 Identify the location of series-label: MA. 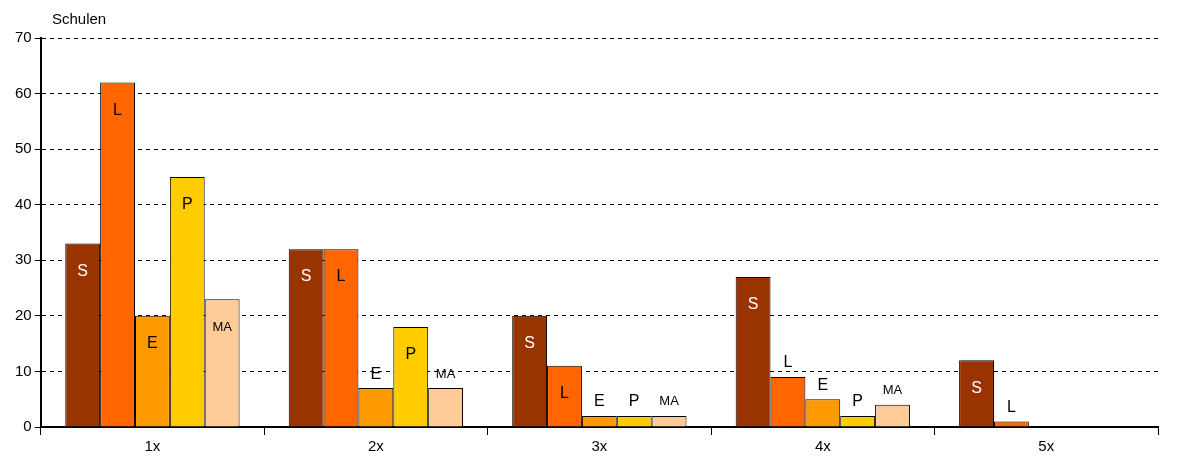
(222, 326).